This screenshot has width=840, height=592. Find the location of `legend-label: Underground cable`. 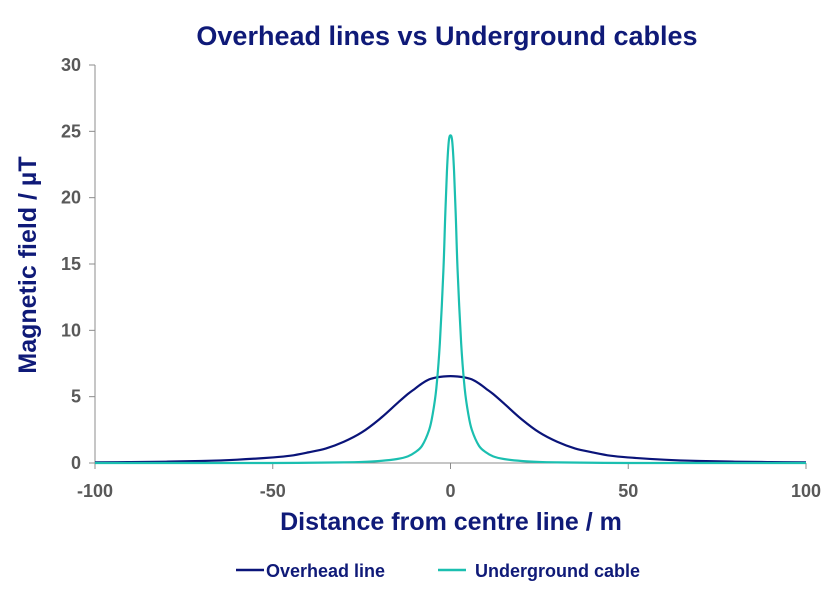

legend-label: Underground cable is located at coordinates (557, 571).